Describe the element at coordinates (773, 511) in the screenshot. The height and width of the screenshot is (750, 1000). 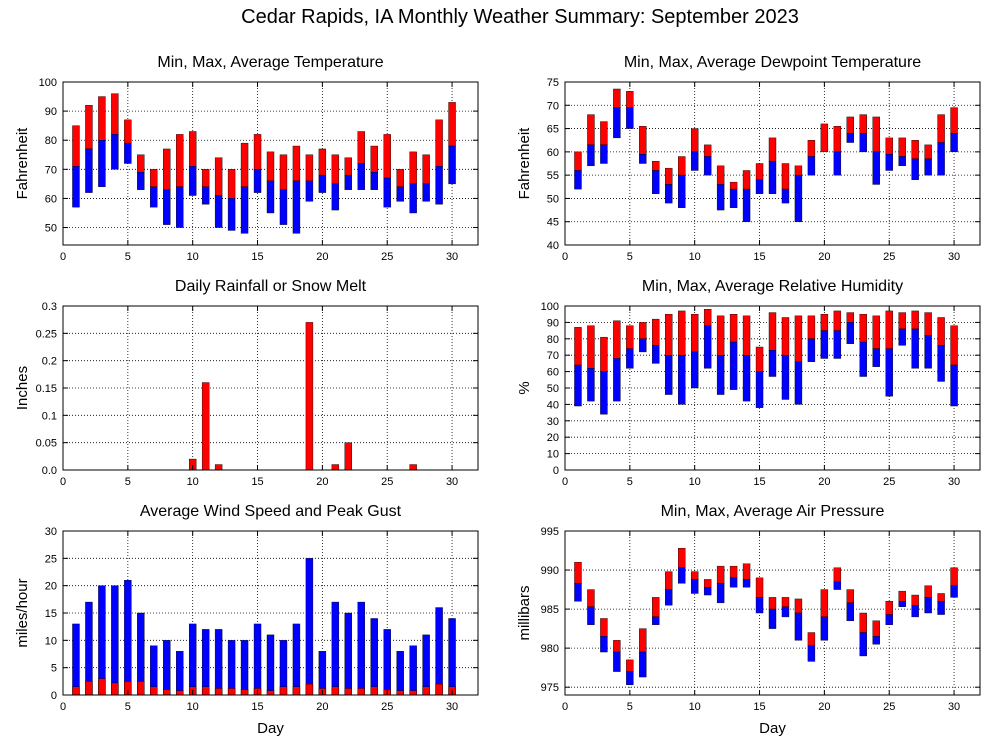
I see `panel-title: Min, Max, Average Air Pressure` at that location.